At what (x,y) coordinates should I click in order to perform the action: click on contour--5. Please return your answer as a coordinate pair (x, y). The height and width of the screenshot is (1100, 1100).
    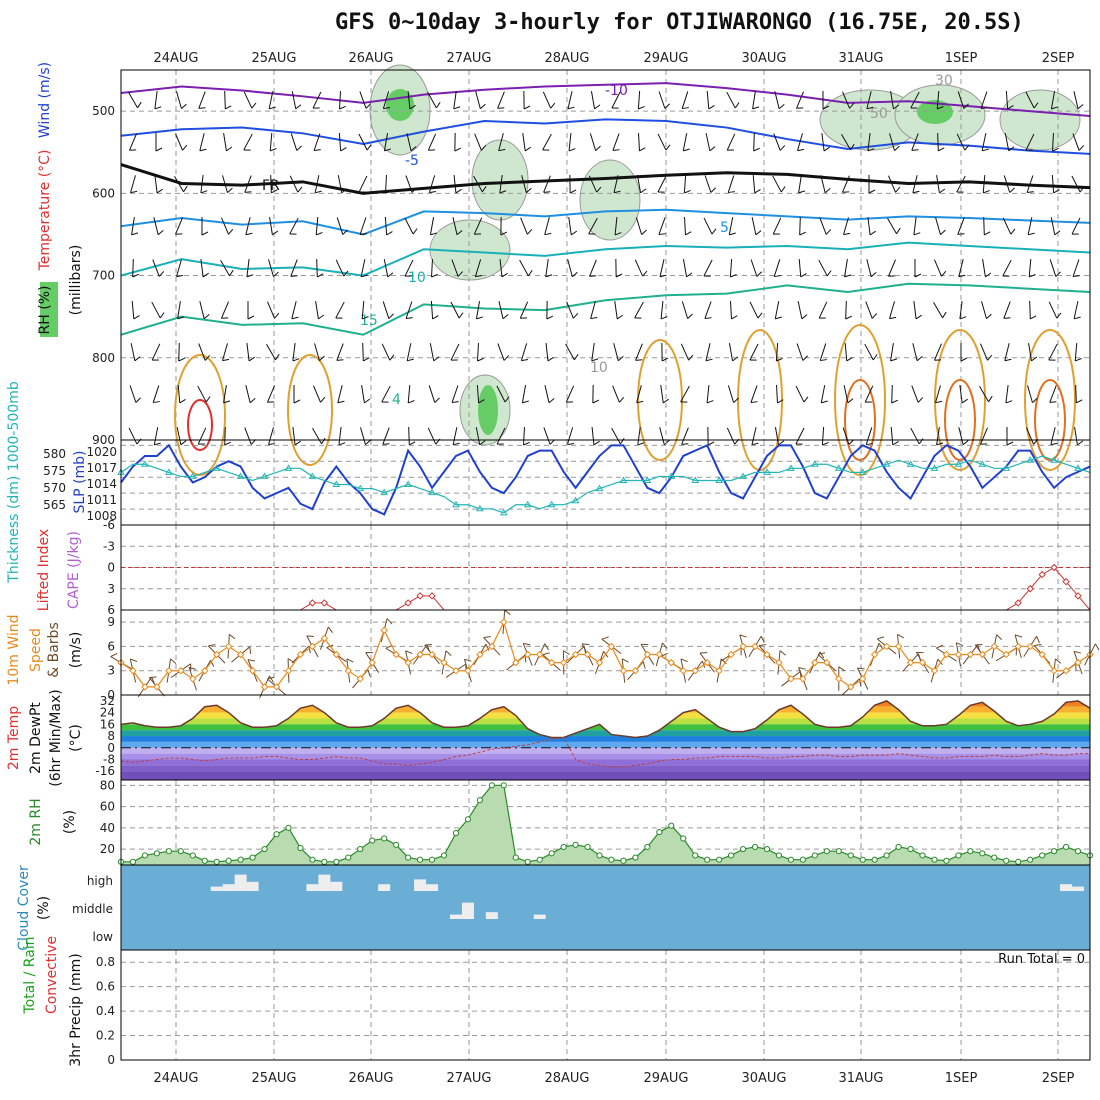
    Looking at the image, I should click on (605, 136).